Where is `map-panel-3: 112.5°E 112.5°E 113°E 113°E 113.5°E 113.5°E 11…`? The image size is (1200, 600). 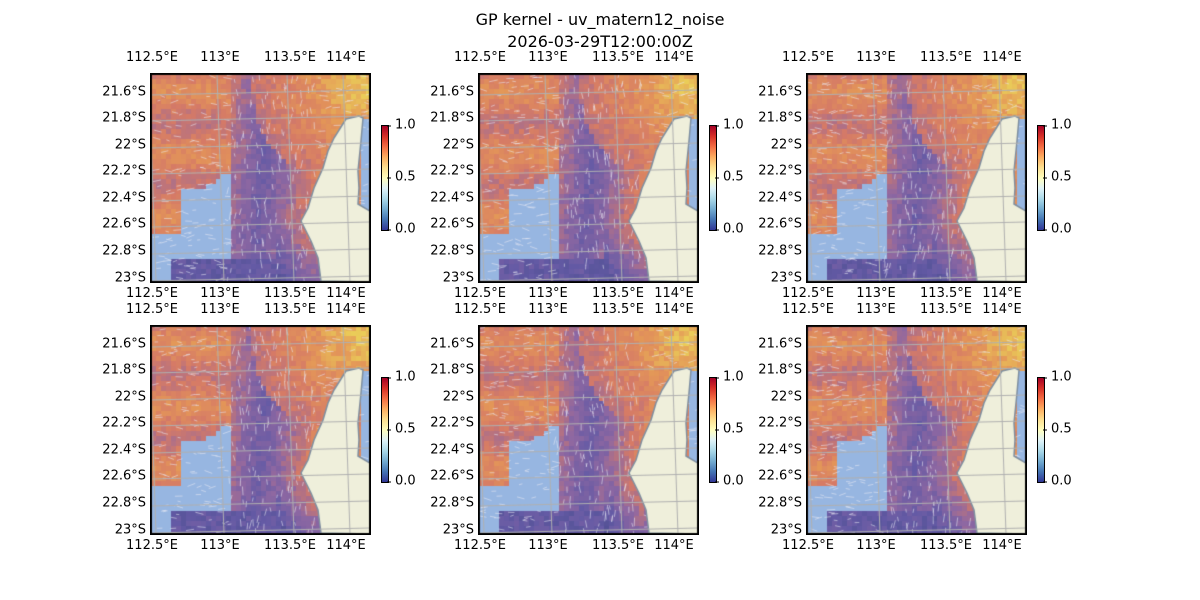 map-panel-3: 112.5°E 112.5°E 113°E 113°E 113.5°E 113.5°E 11… is located at coordinates (892, 175).